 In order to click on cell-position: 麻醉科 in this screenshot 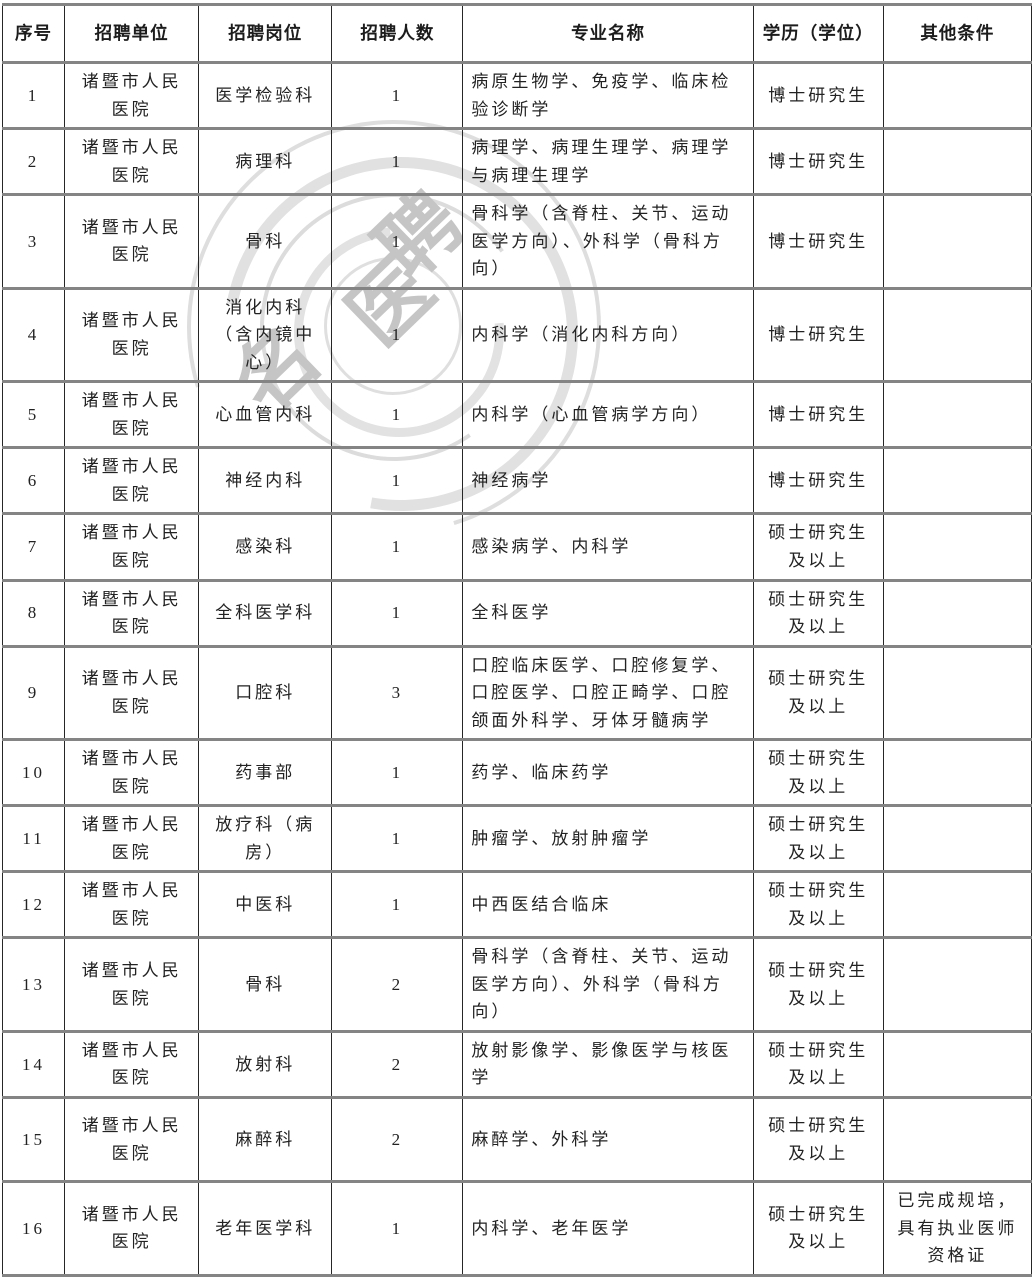, I will do `click(265, 1139)`.